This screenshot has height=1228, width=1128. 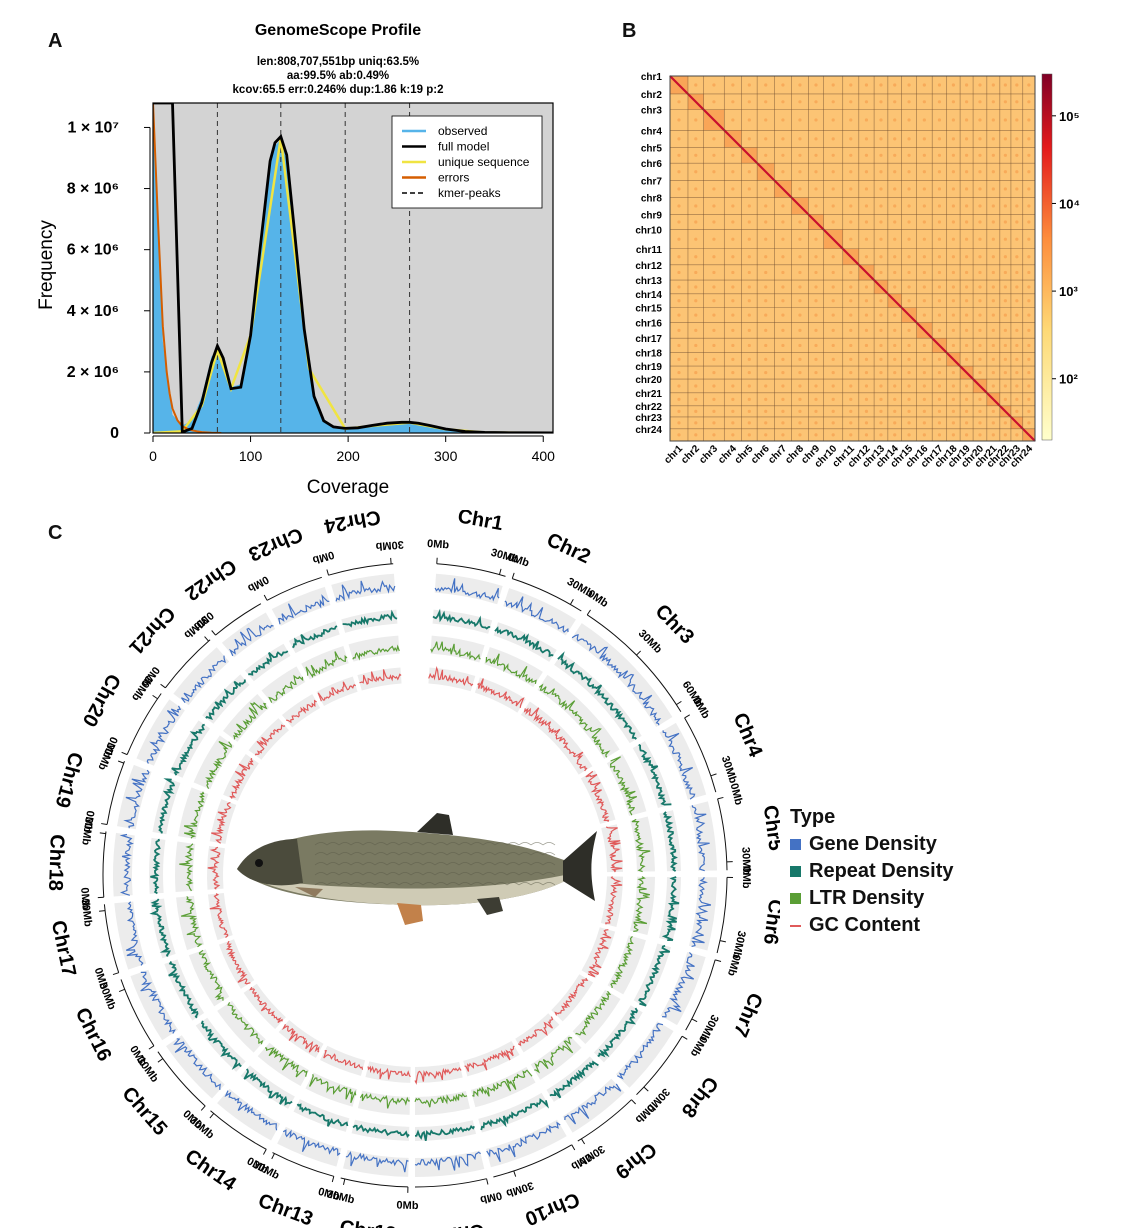 I want to click on legend-item-gc-content: GC Content, so click(x=872, y=925).